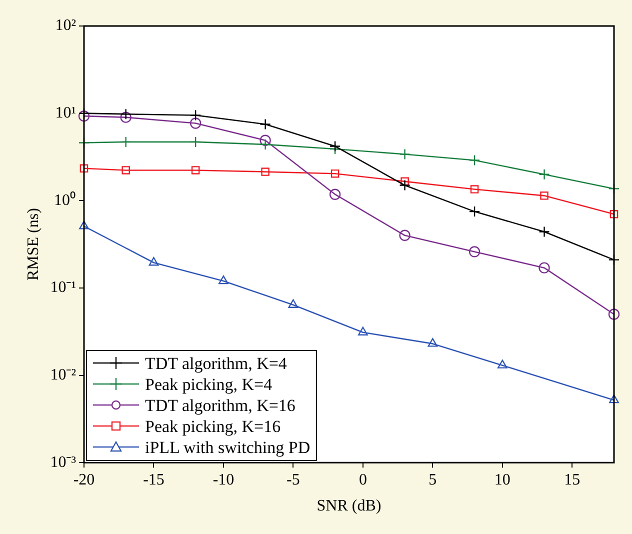 Image resolution: width=632 pixels, height=534 pixels. What do you see at coordinates (63, 462) in the screenshot?
I see `y-tick-label: 10⁻³` at bounding box center [63, 462].